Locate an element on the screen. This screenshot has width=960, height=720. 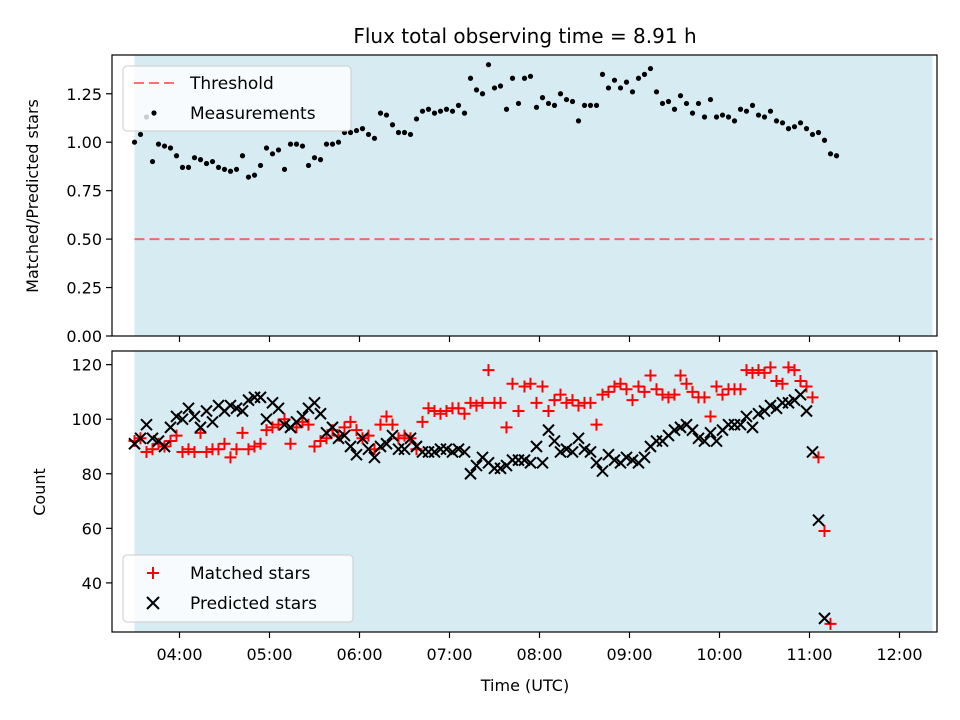
count-xtick-label: 05:00 is located at coordinates (269, 654).